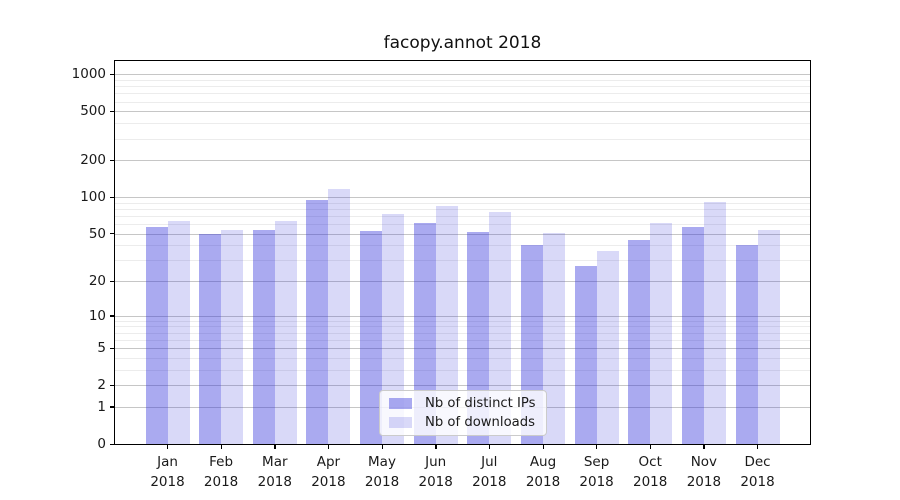  What do you see at coordinates (93, 197) in the screenshot?
I see `y-tick-label-100: 100` at bounding box center [93, 197].